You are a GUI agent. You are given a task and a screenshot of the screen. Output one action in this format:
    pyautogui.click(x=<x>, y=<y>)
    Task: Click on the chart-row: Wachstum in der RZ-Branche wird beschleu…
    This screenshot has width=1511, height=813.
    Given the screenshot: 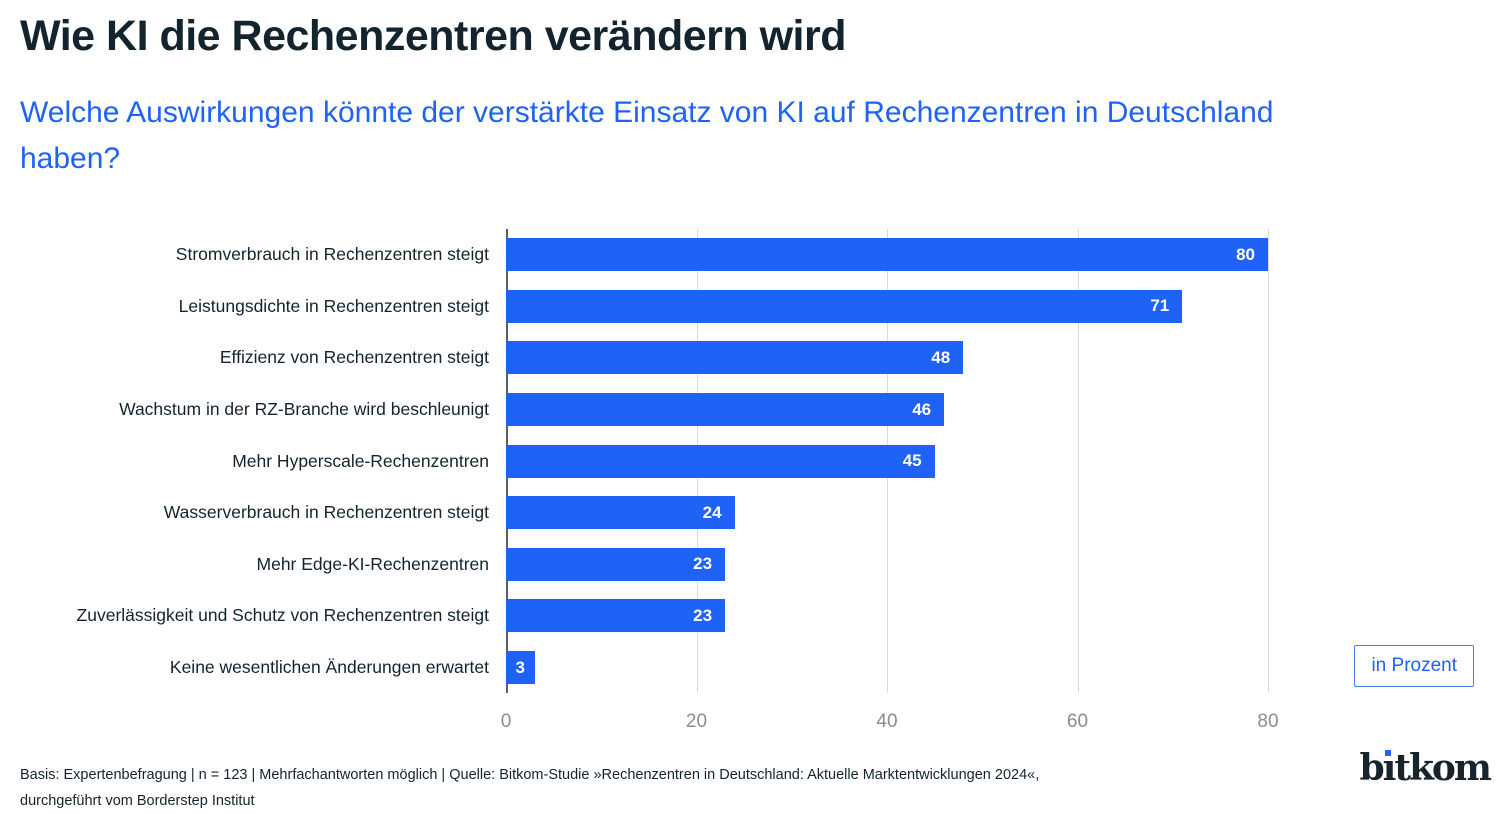 What is the action you would take?
    pyautogui.click(x=644, y=410)
    